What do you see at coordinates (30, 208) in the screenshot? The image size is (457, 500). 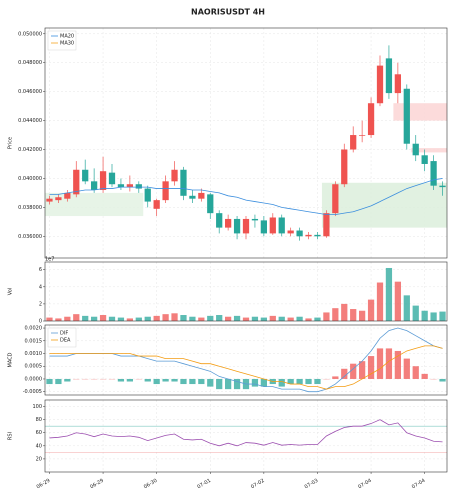 I see `y-tick-label: 0.038000` at bounding box center [30, 208].